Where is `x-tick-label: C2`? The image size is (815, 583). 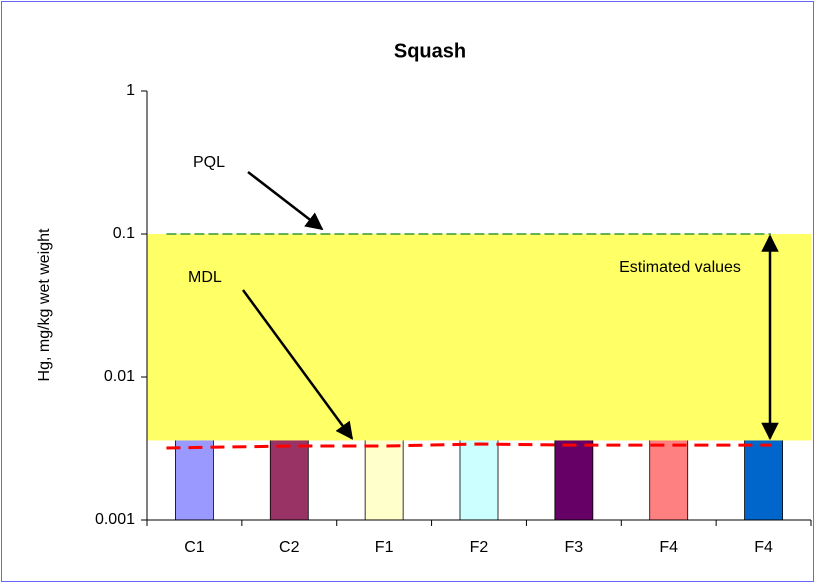
x-tick-label: C2 is located at coordinates (289, 547).